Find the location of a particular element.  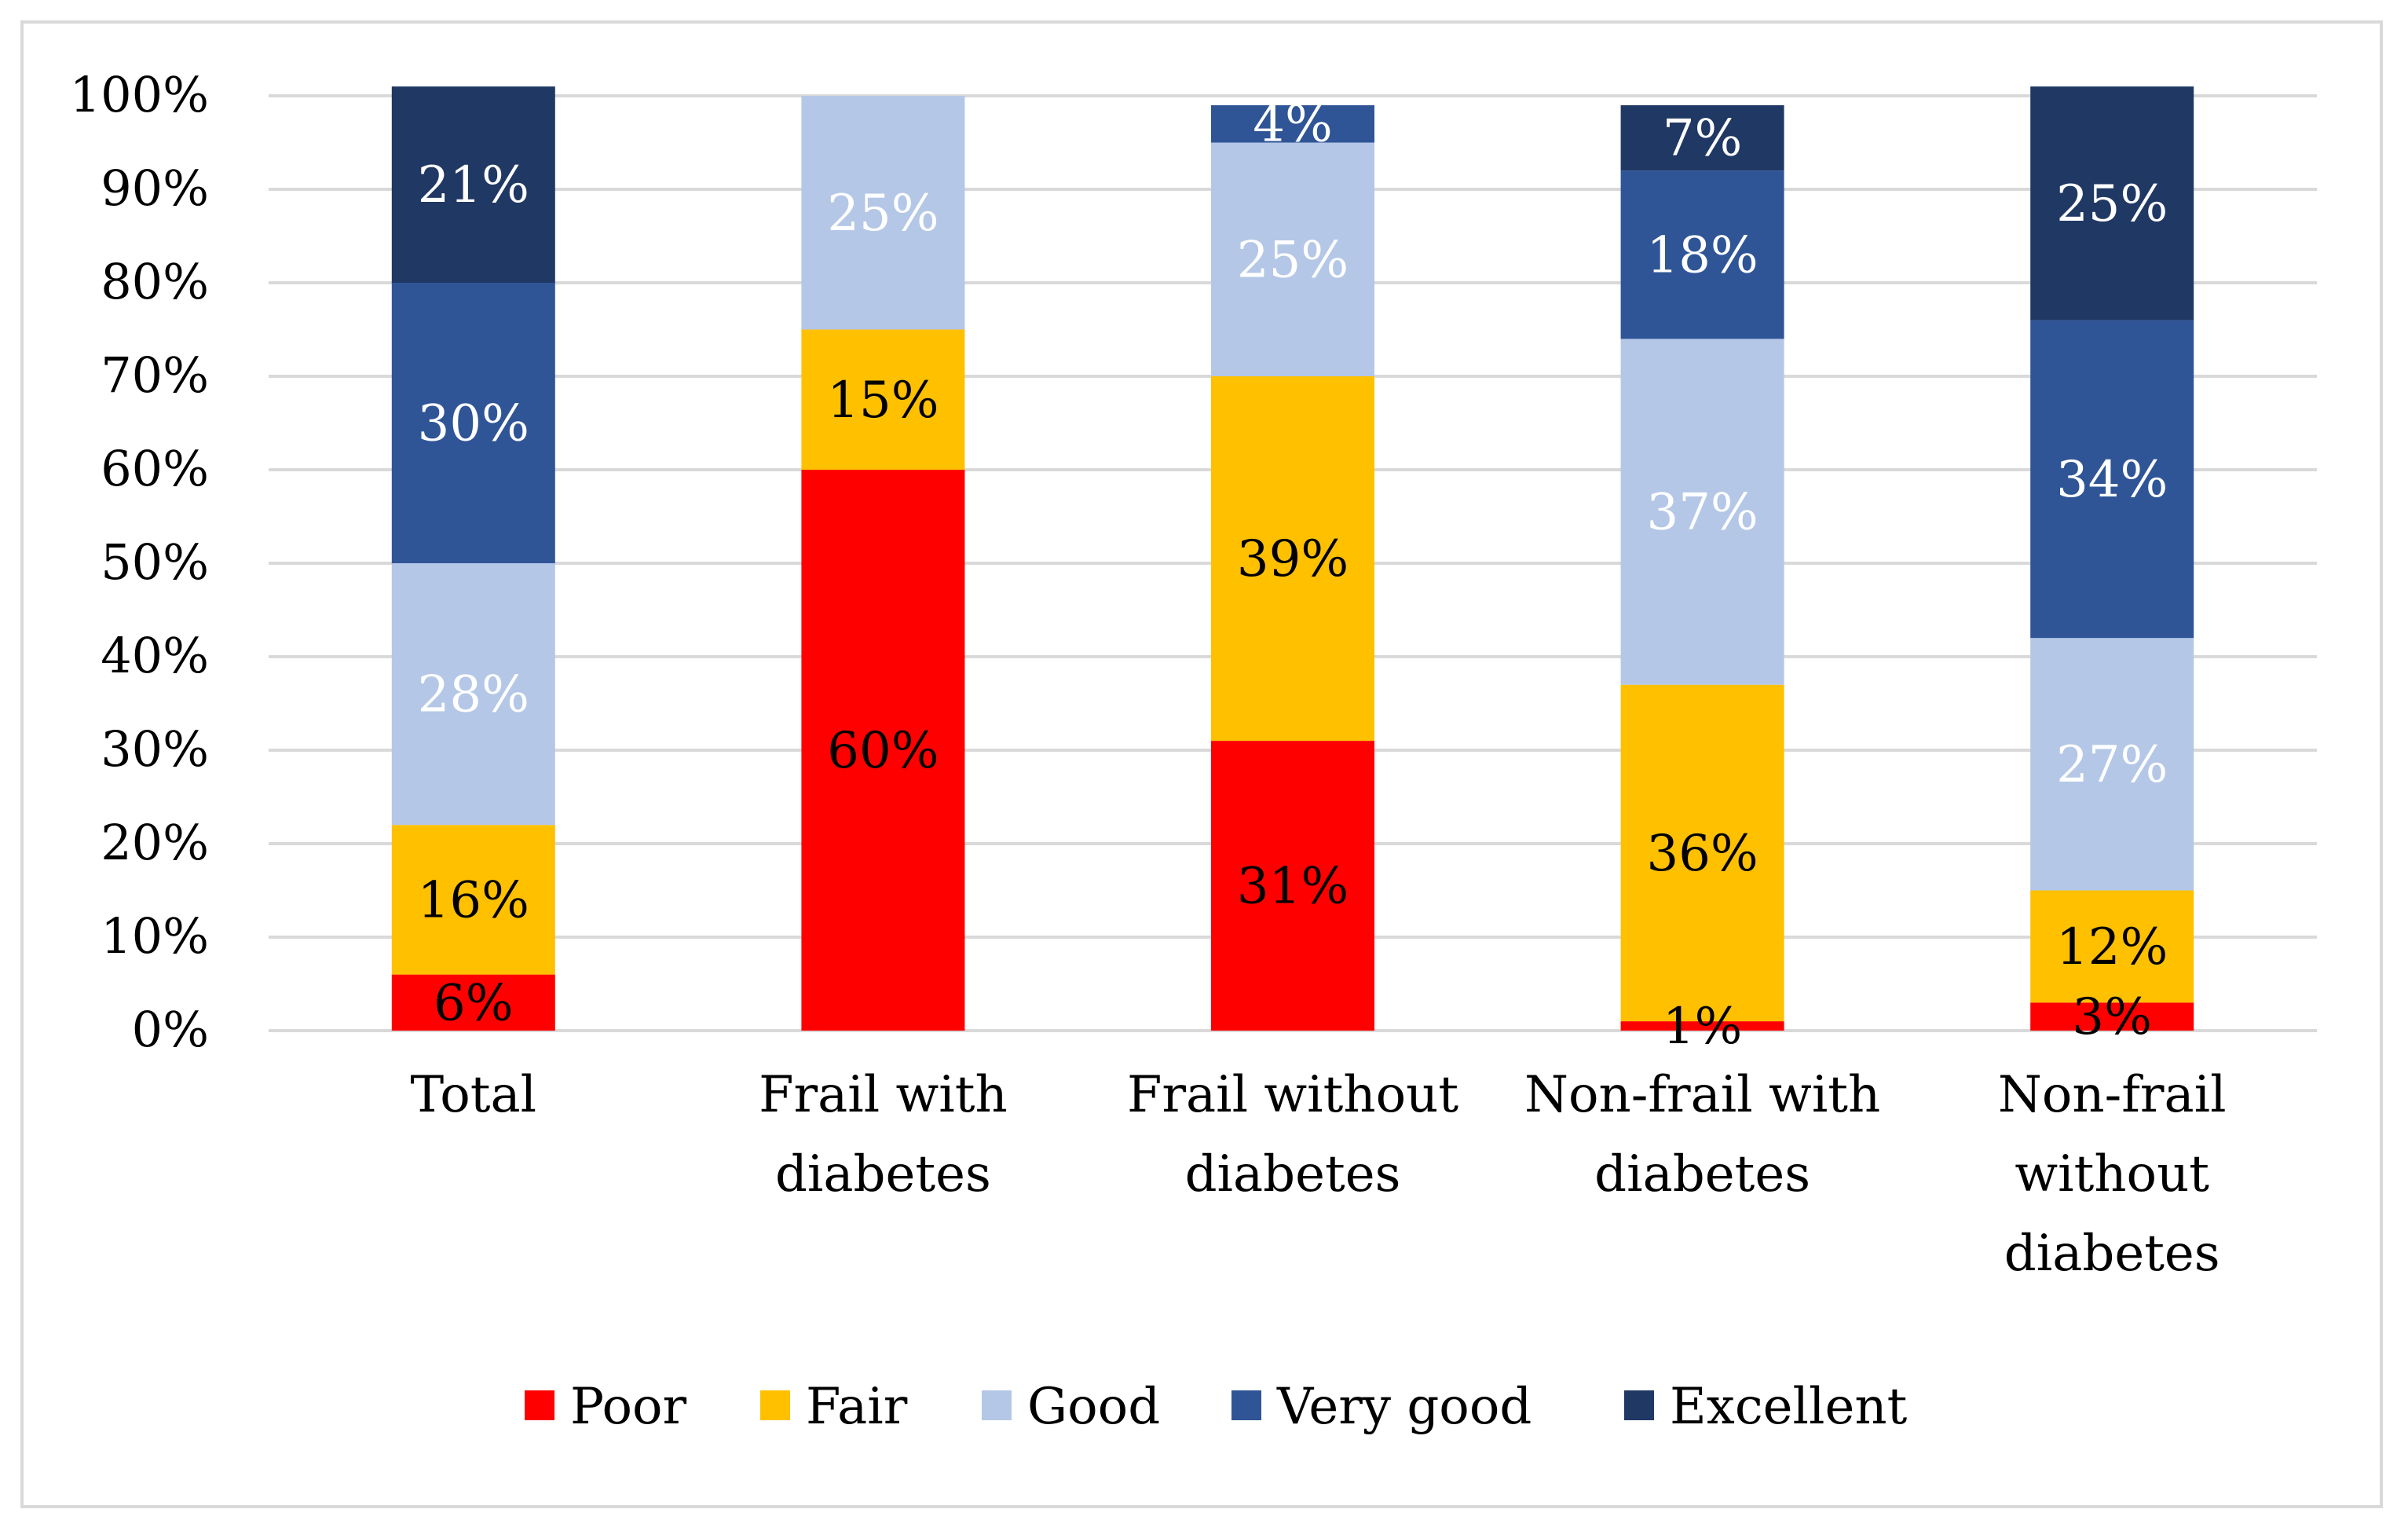

data-label: 4% is located at coordinates (1293, 125).